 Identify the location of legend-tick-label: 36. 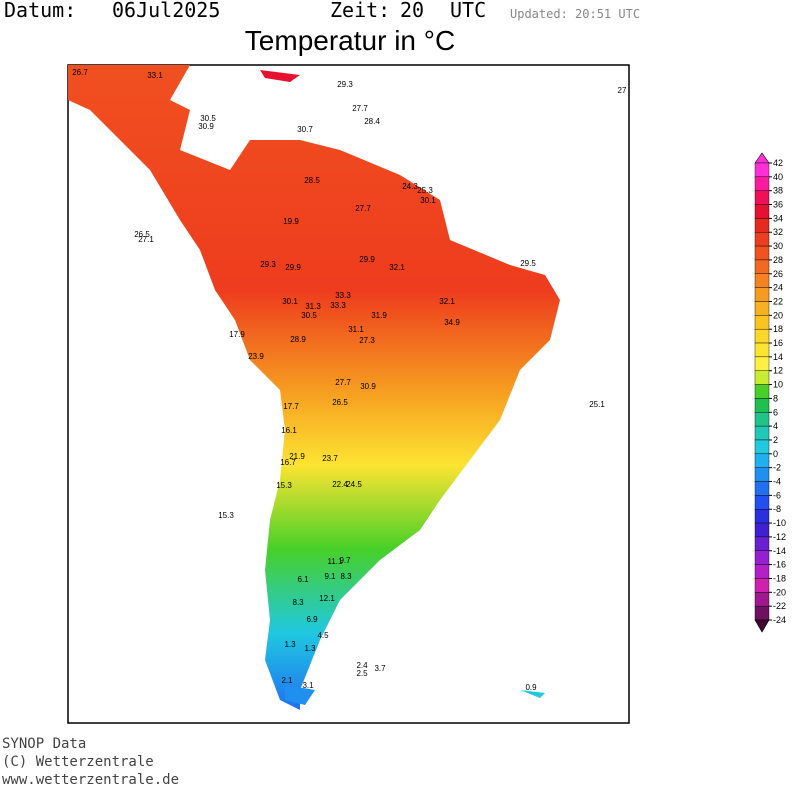
(778, 205).